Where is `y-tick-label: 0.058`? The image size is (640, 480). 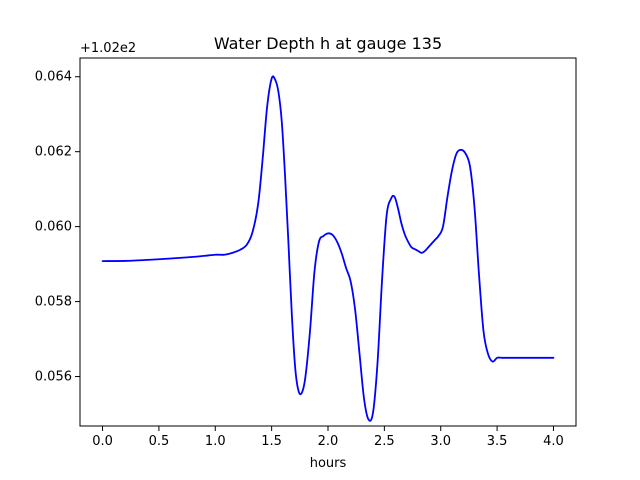
y-tick-label: 0.058 is located at coordinates (53, 302).